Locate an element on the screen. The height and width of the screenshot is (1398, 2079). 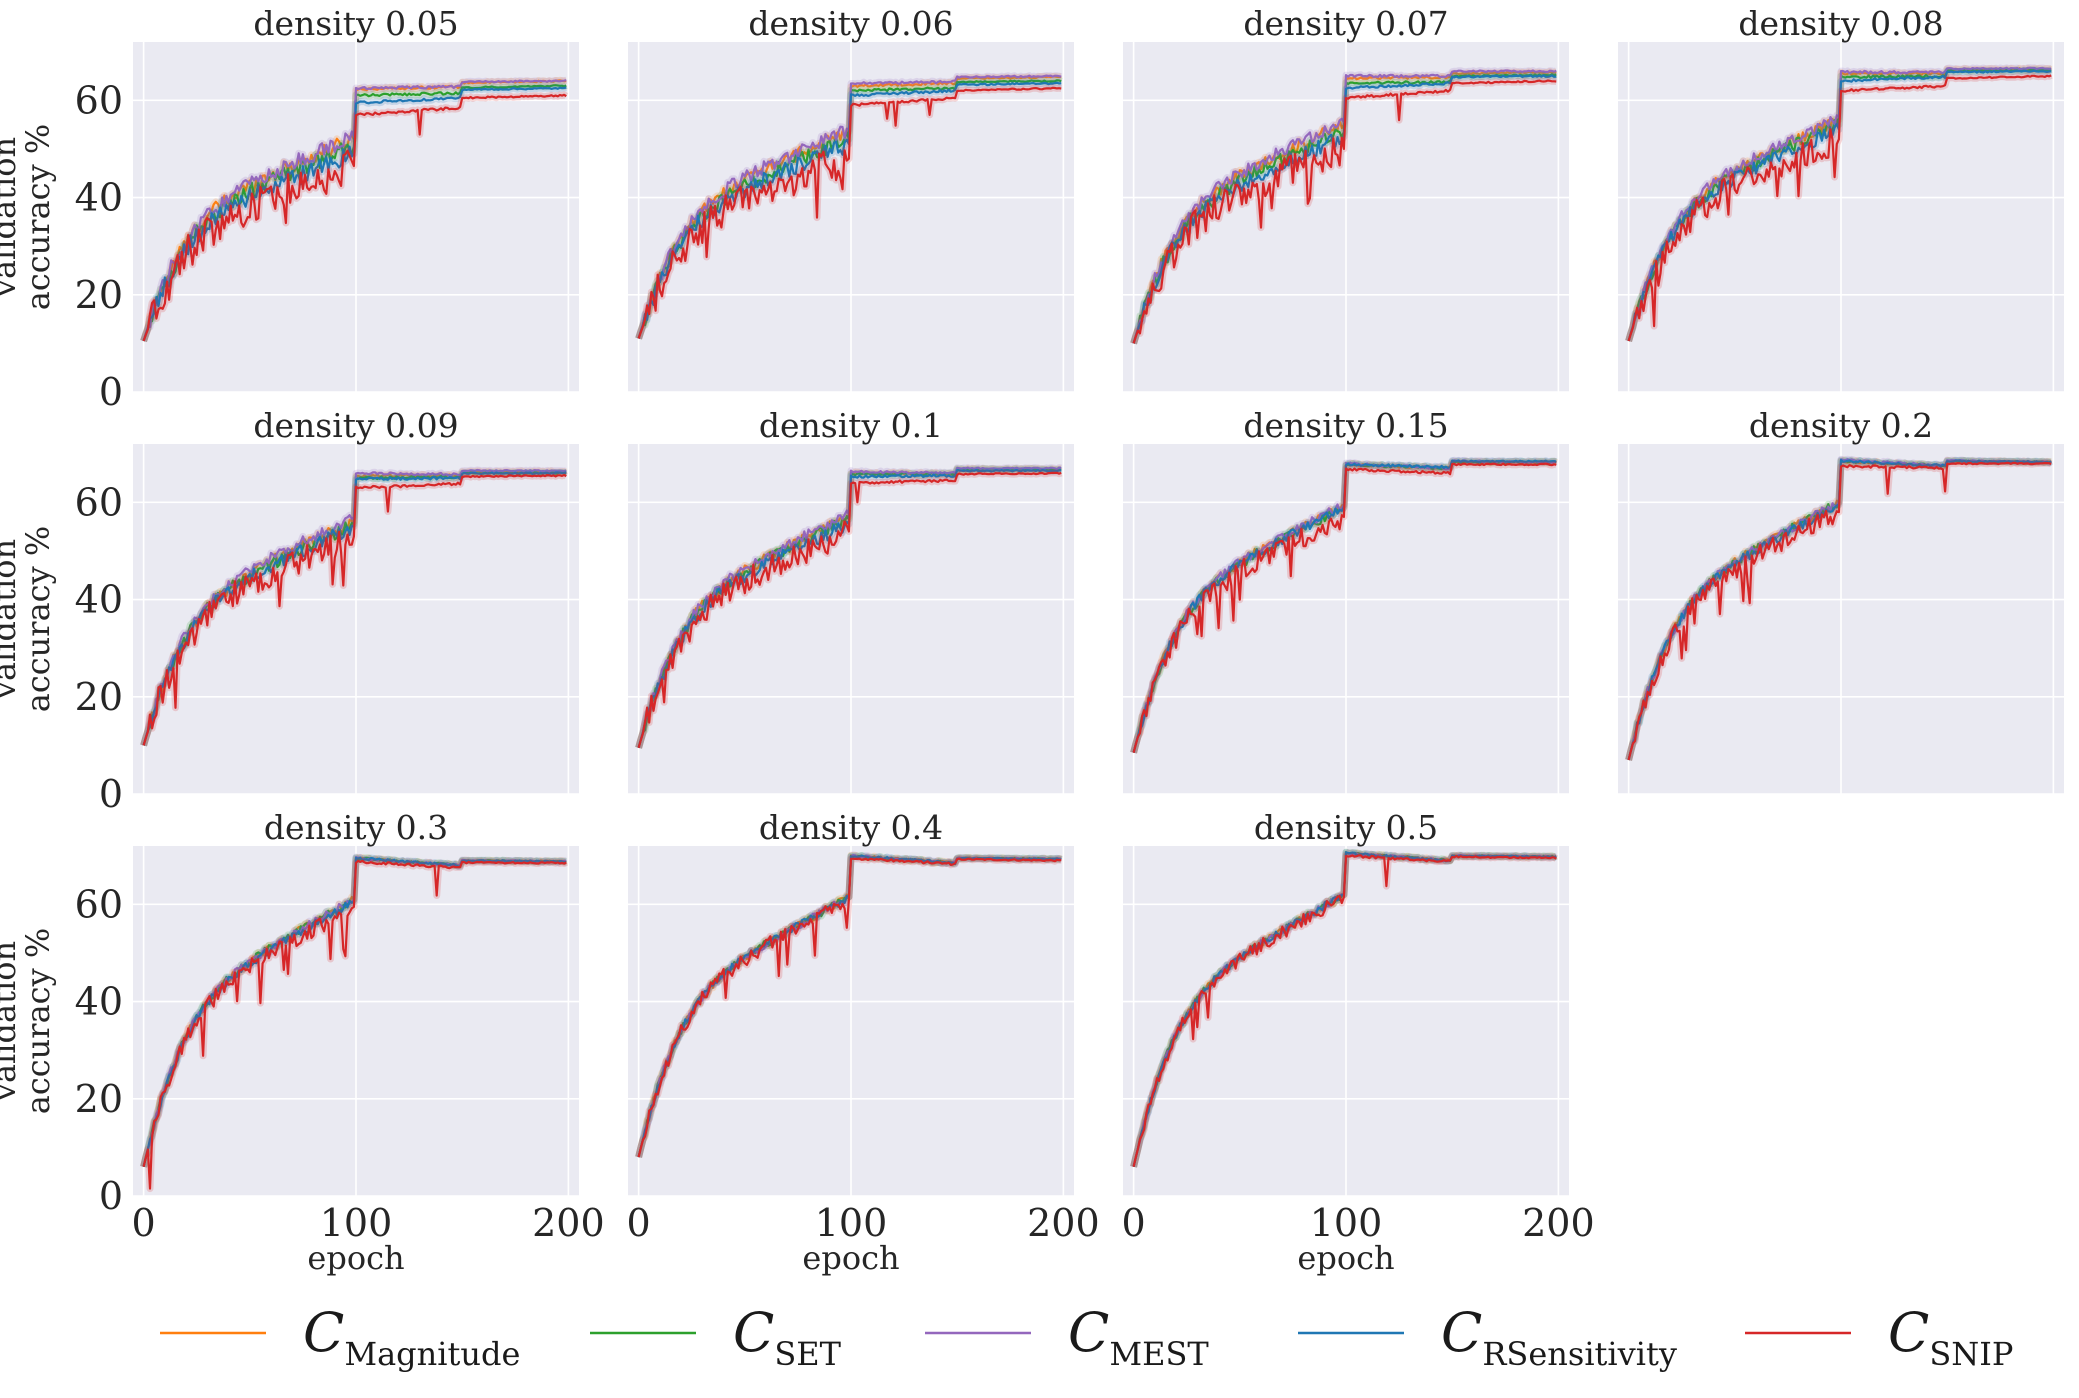
legend-label: CMagnitude is located at coordinates (411, 1337).